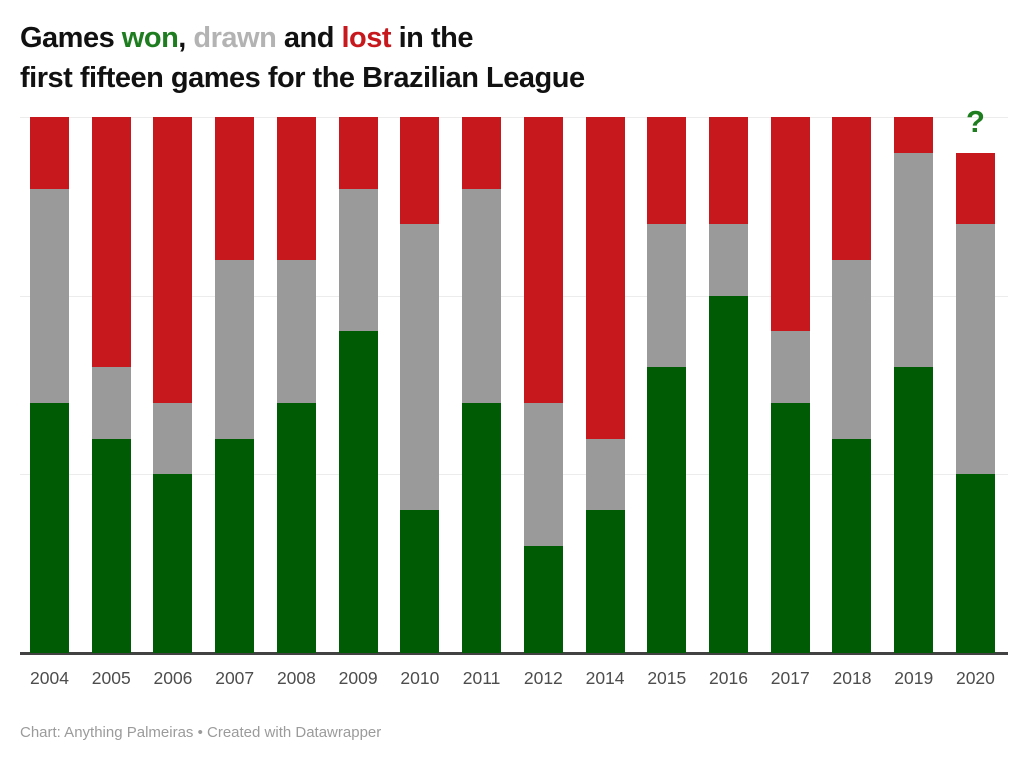 This screenshot has height=776, width=1024. Describe the element at coordinates (235, 349) in the screenshot. I see `bar-2007-drawn-segment` at that location.